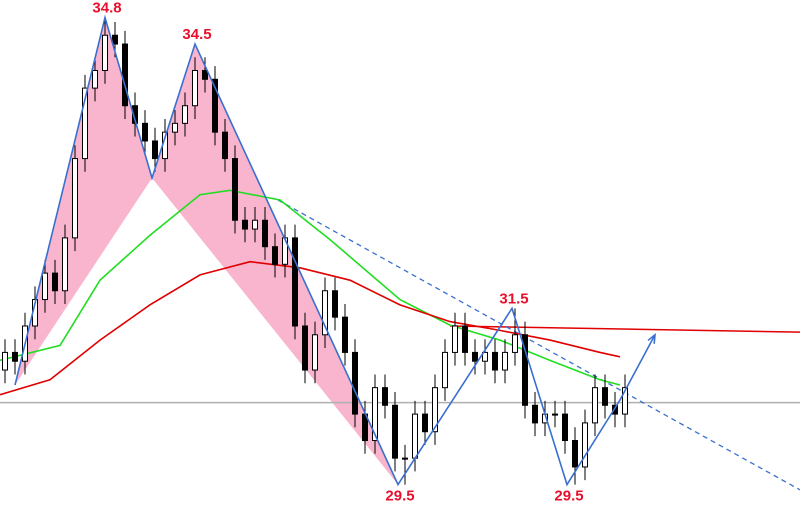  I want to click on level-line, so click(624, 329).